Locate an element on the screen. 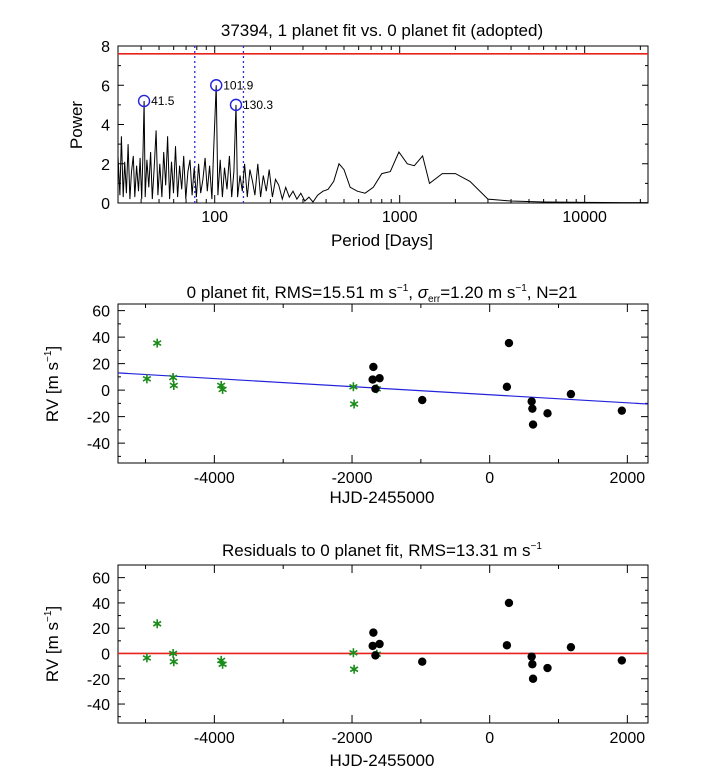  peak-label-1: 41.5 is located at coordinates (163, 101).